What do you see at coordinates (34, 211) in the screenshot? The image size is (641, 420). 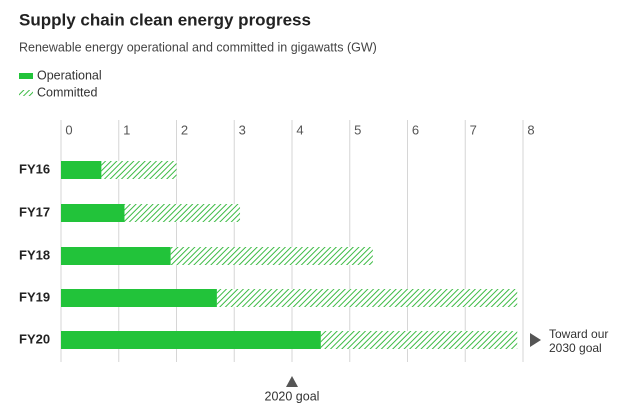 I see `category-label: FY17` at bounding box center [34, 211].